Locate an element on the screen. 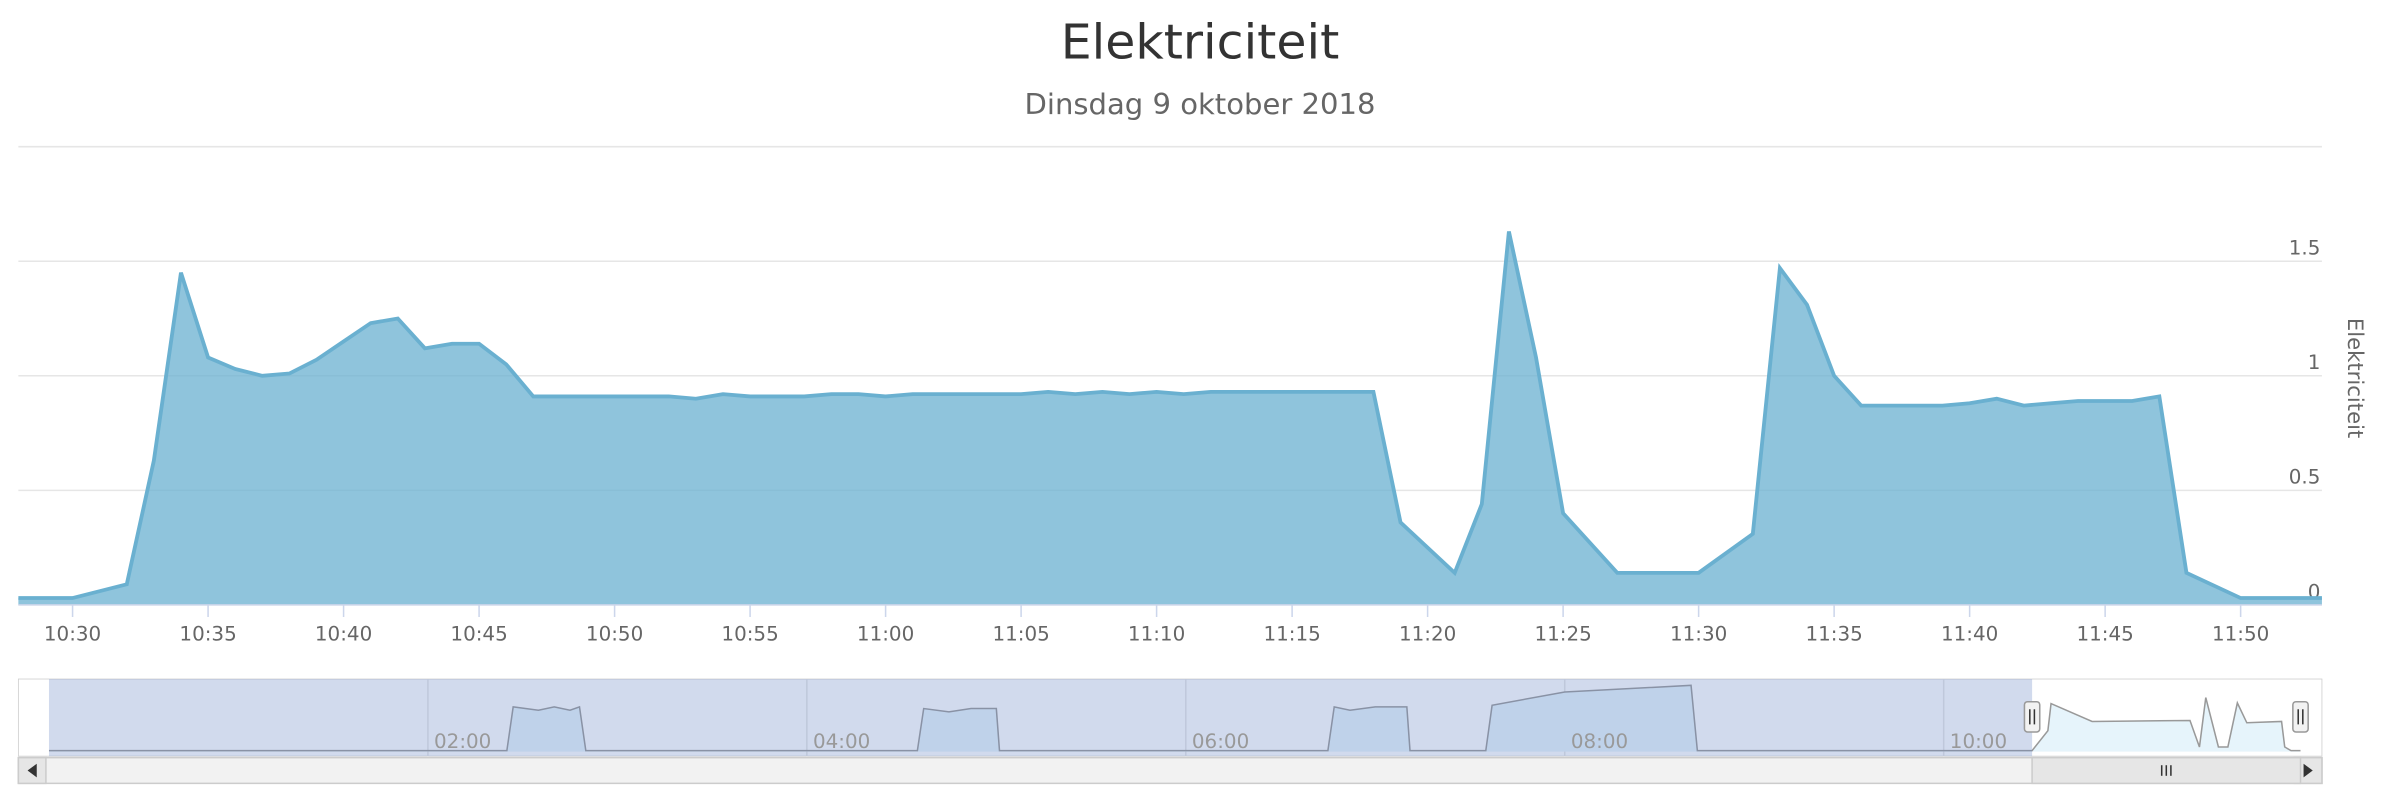 The image size is (2400, 800). navigator-tick-label: 08:00 is located at coordinates (1599, 741).